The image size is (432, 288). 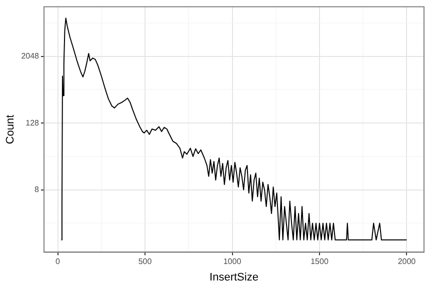 I want to click on x-tick-label: 0, so click(x=58, y=261).